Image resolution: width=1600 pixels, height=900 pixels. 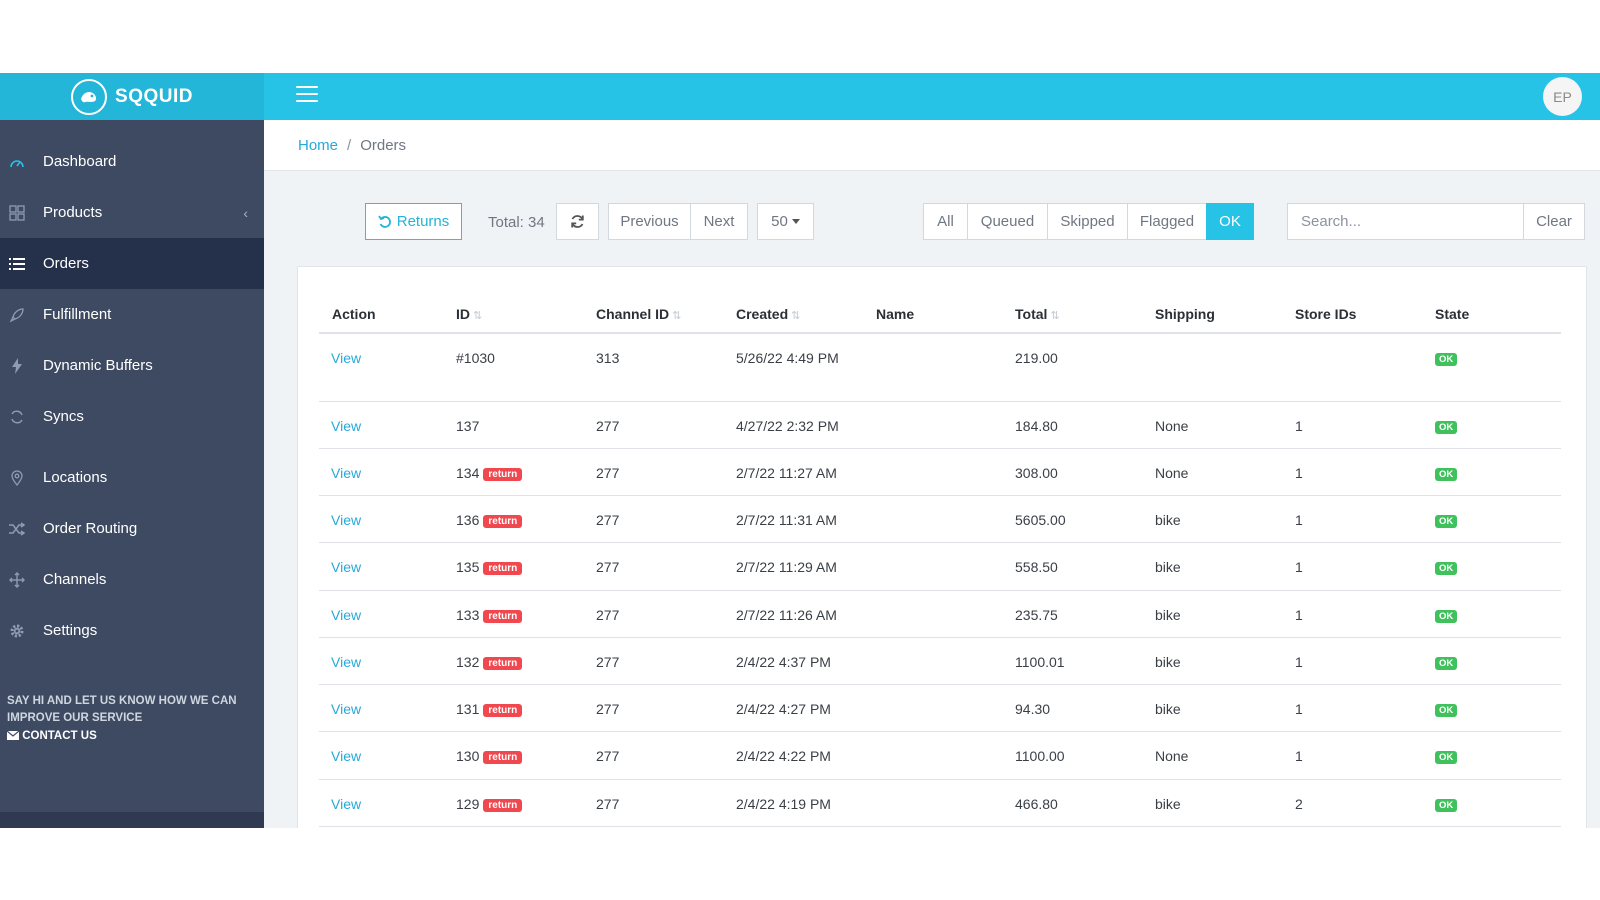 What do you see at coordinates (132, 314) in the screenshot?
I see `sidebar-item-fulfillment: Fulfillment` at bounding box center [132, 314].